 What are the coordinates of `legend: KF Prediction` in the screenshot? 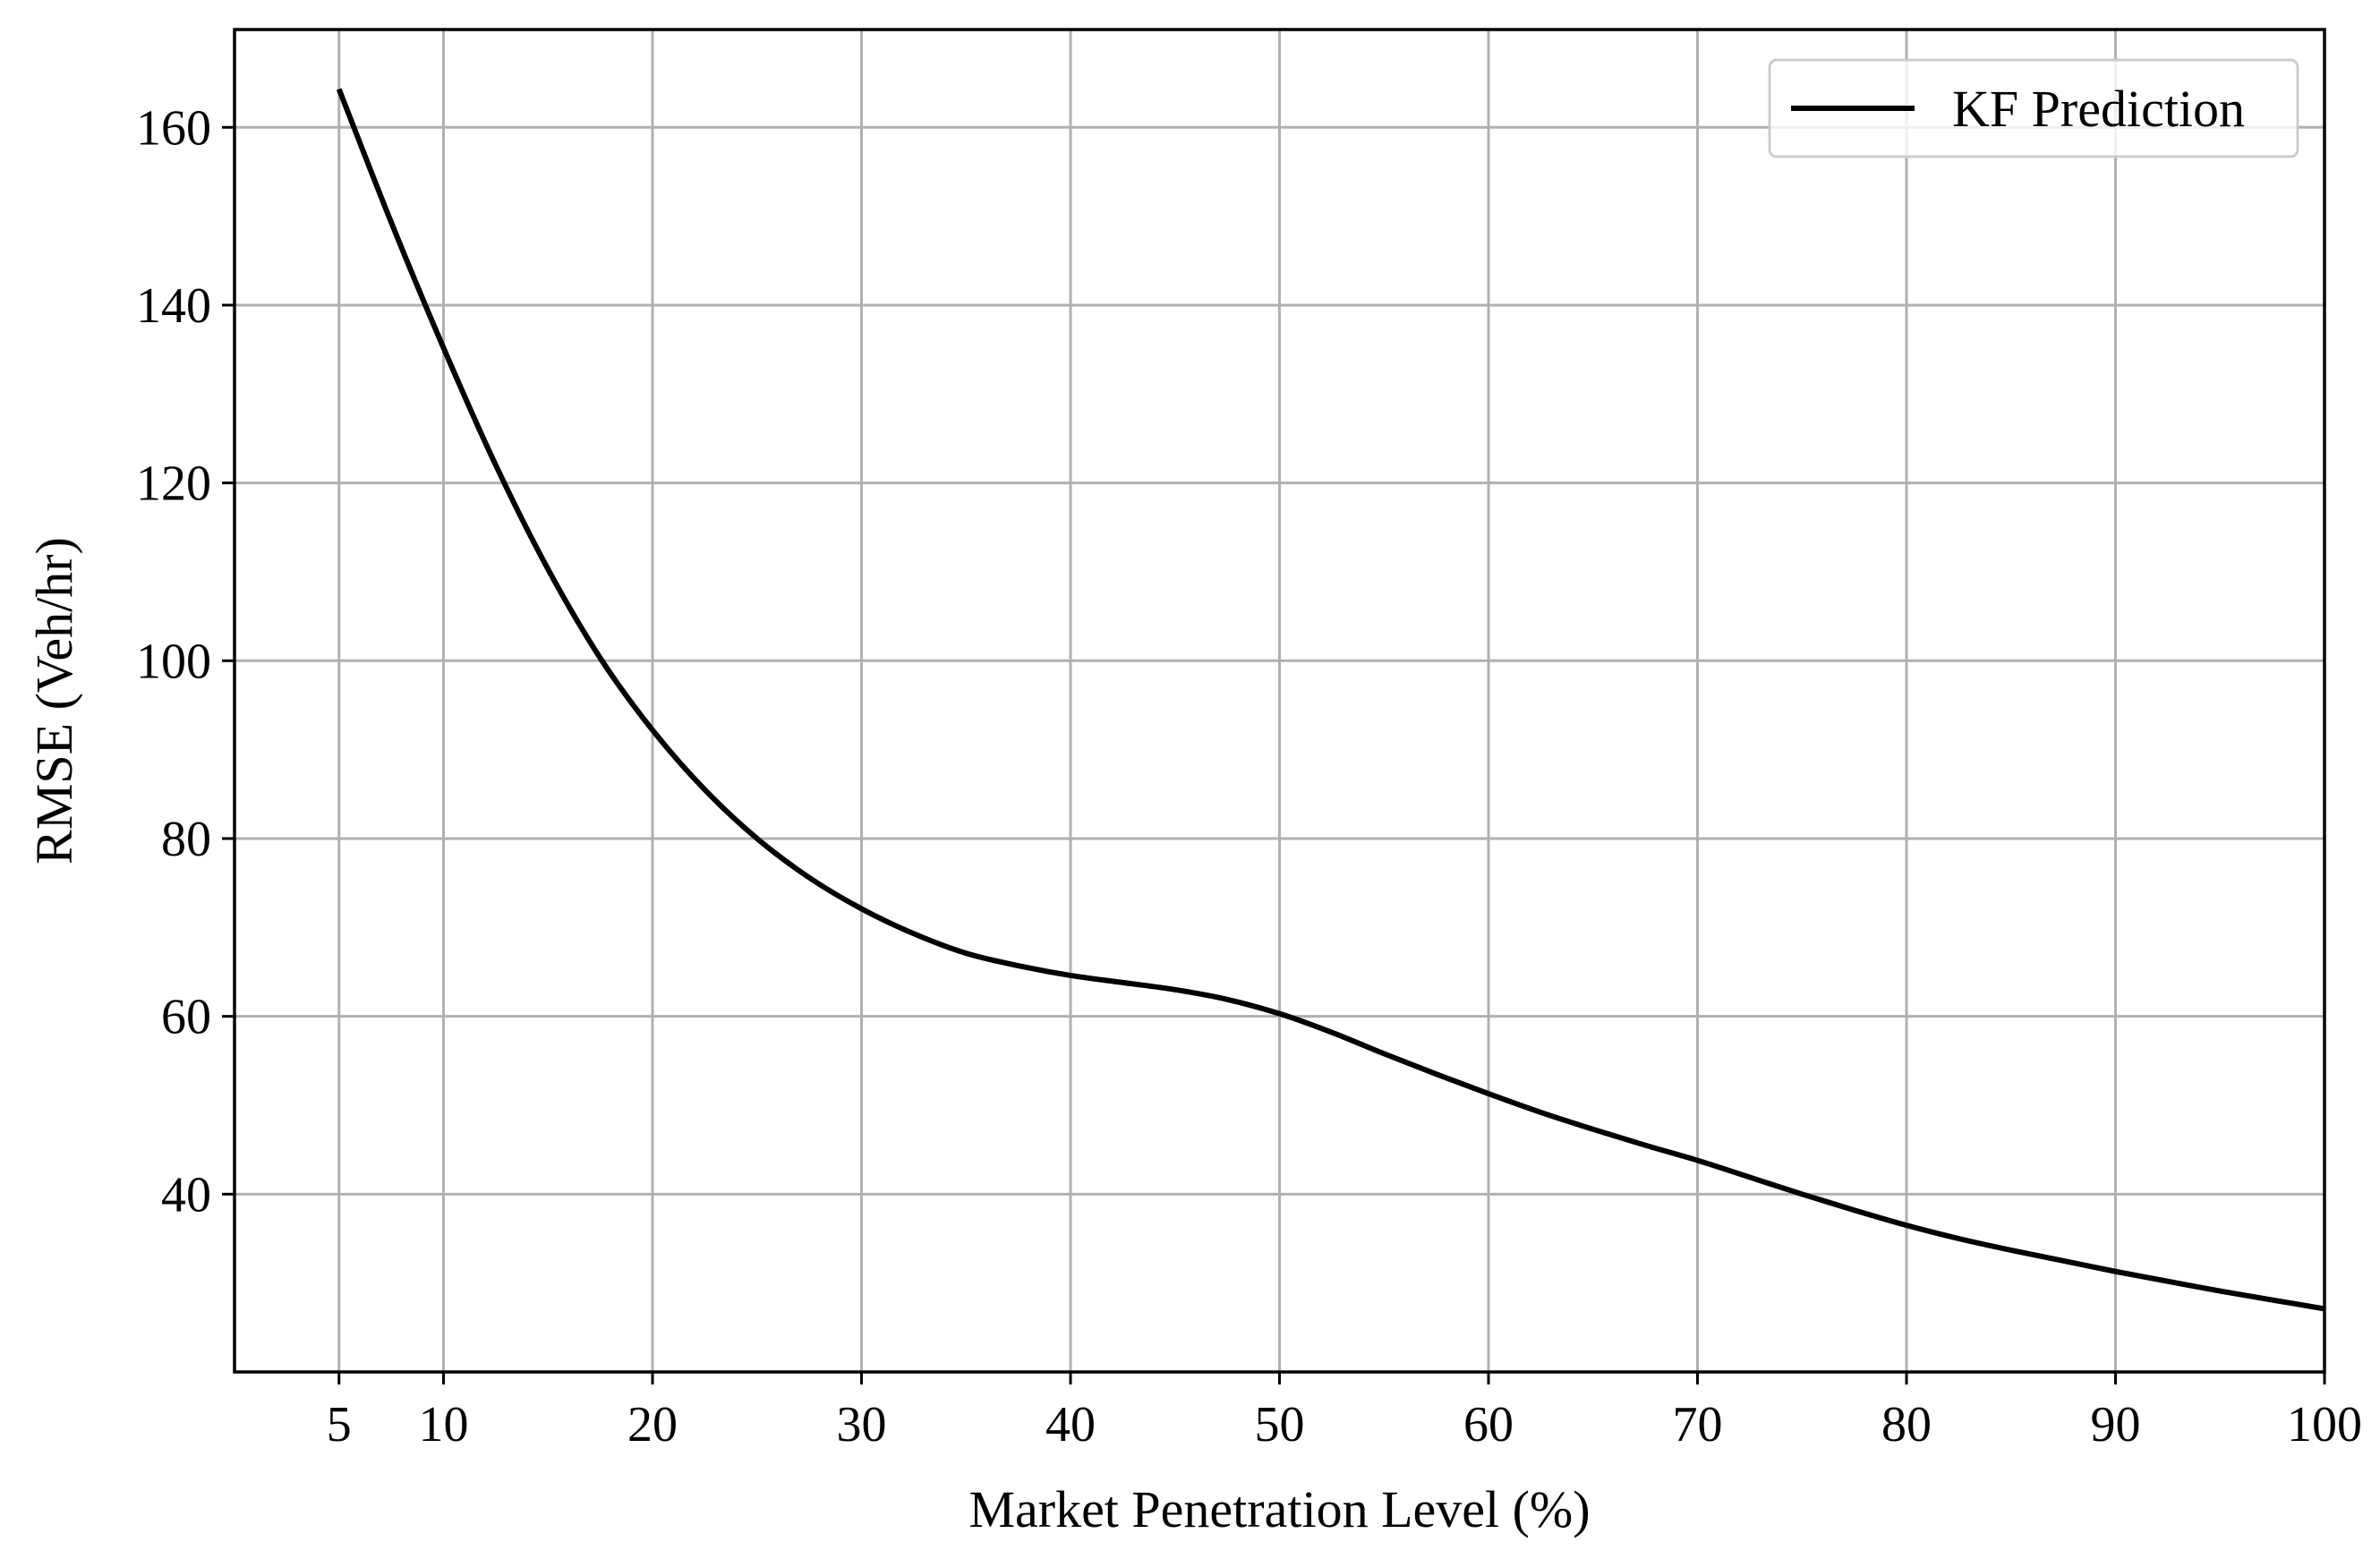 It's located at (2033, 108).